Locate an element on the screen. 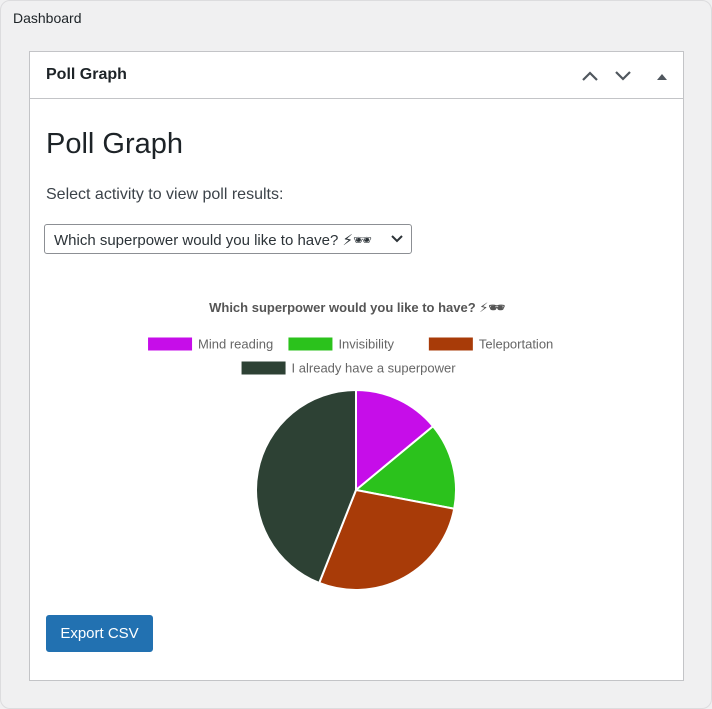 The height and width of the screenshot is (709, 712). widget-title: Poll Graph is located at coordinates (86, 74).